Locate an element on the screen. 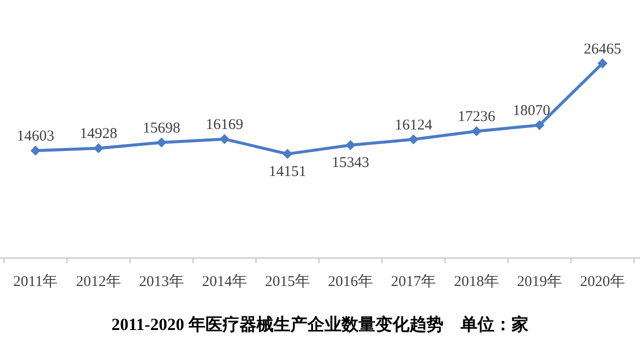  x-tick-label: 2020年 is located at coordinates (602, 281).